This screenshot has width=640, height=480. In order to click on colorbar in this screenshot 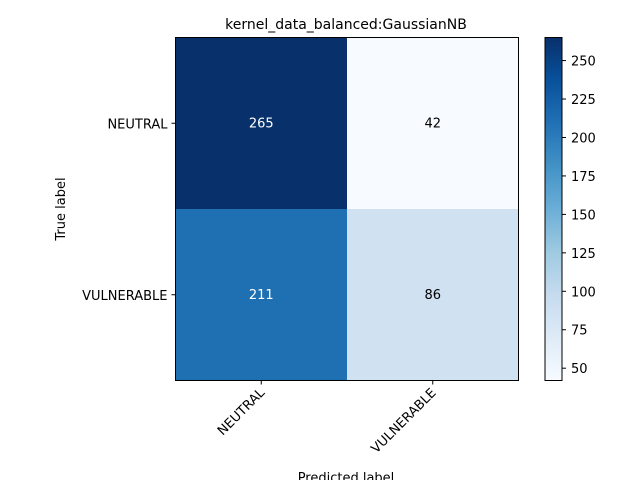, I will do `click(553, 209)`.